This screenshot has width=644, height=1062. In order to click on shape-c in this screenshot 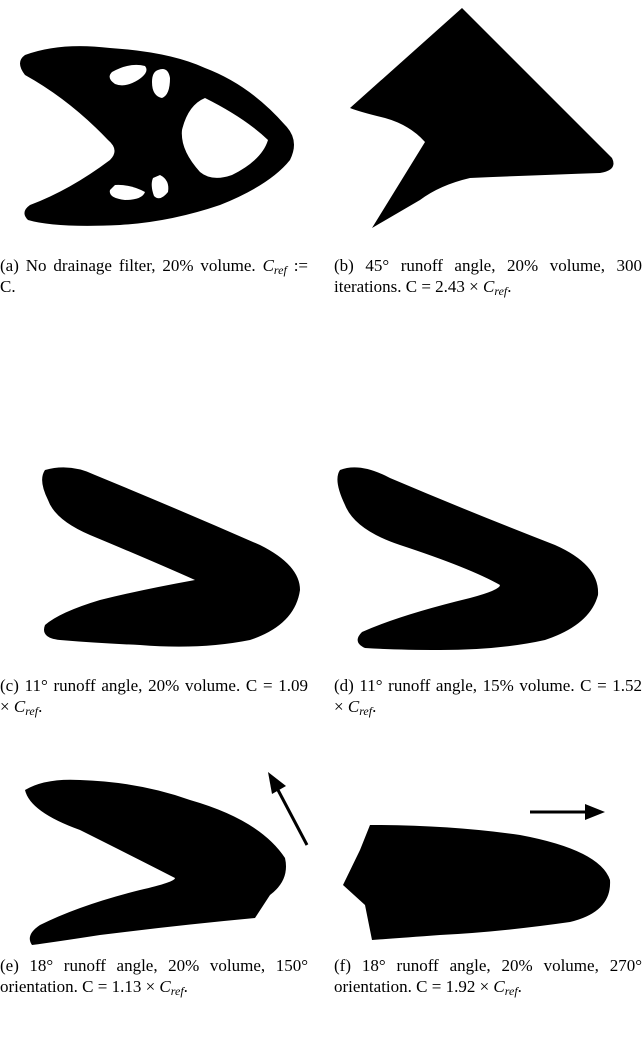, I will do `click(171, 557)`.